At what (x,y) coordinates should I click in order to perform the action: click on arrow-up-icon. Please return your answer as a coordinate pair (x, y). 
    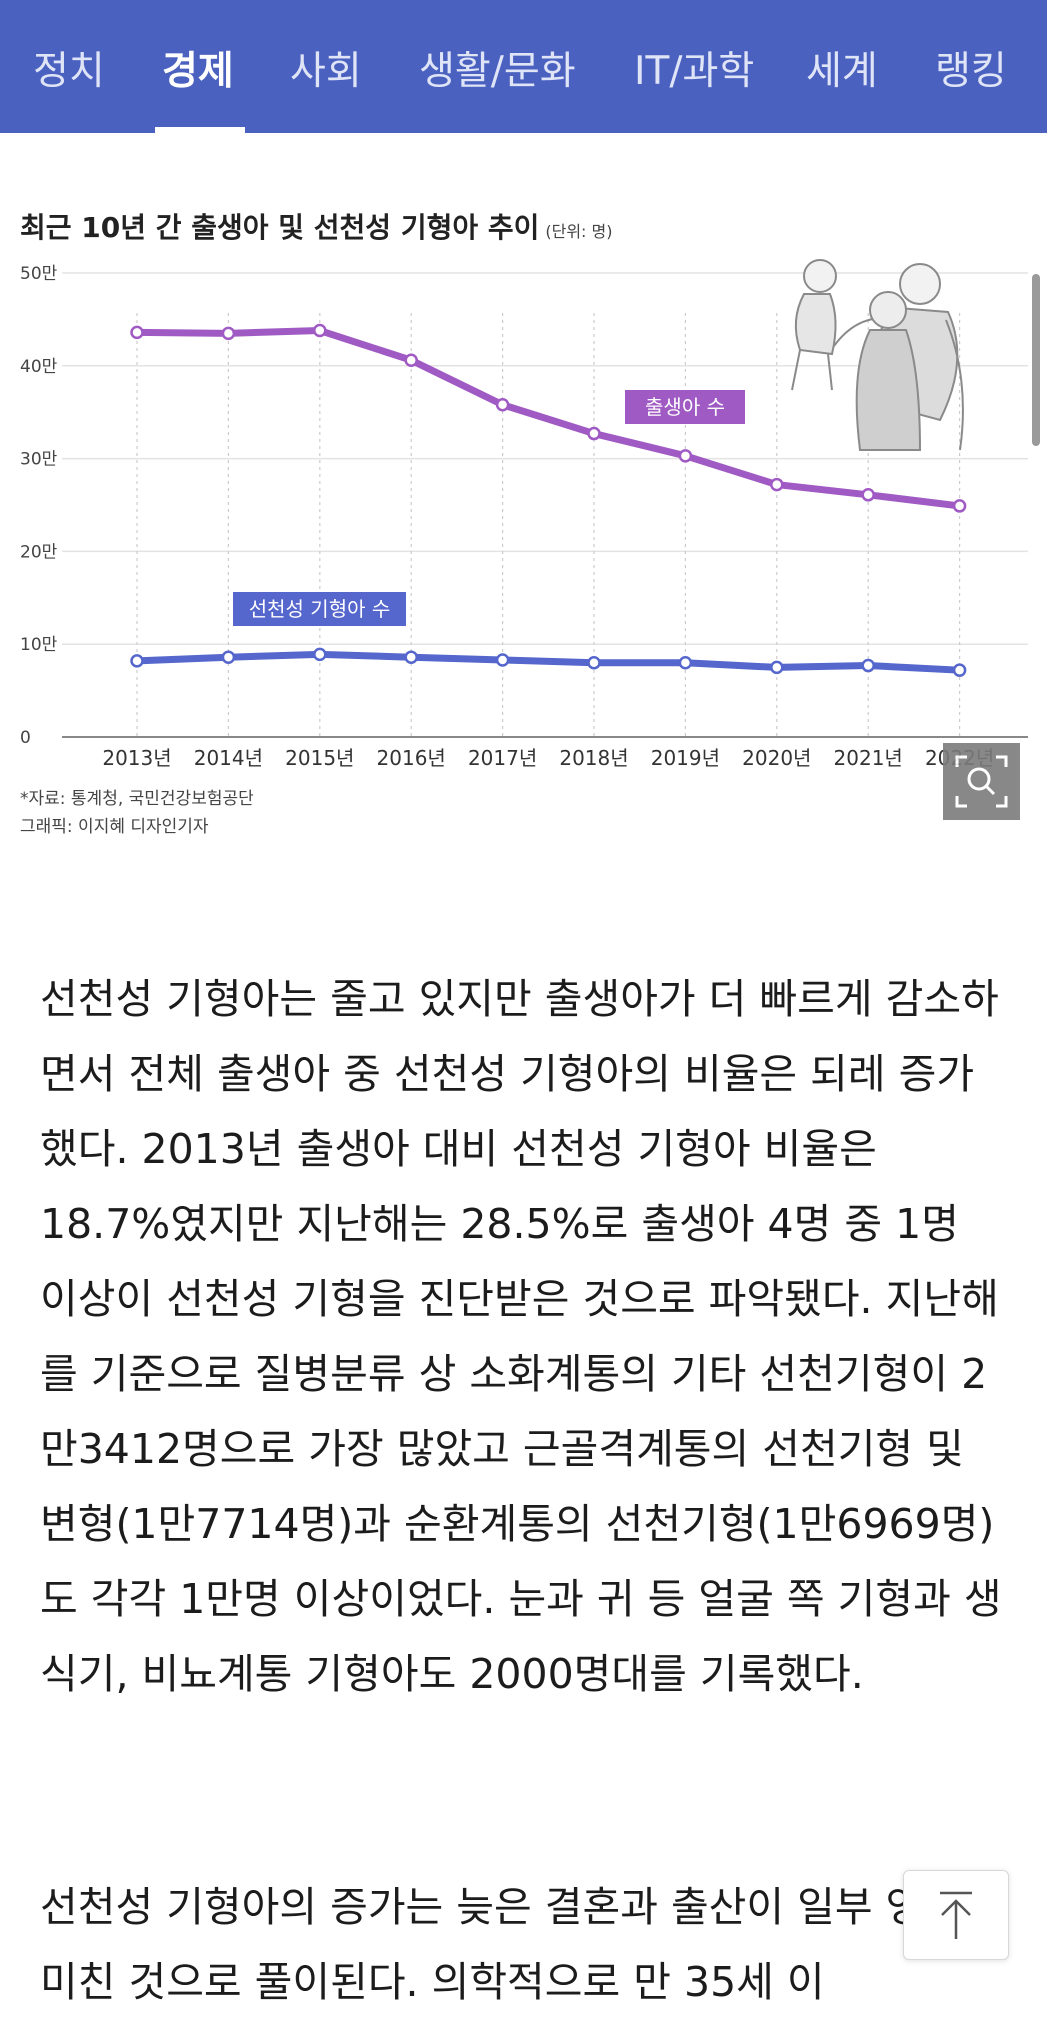
    Looking at the image, I should click on (956, 1915).